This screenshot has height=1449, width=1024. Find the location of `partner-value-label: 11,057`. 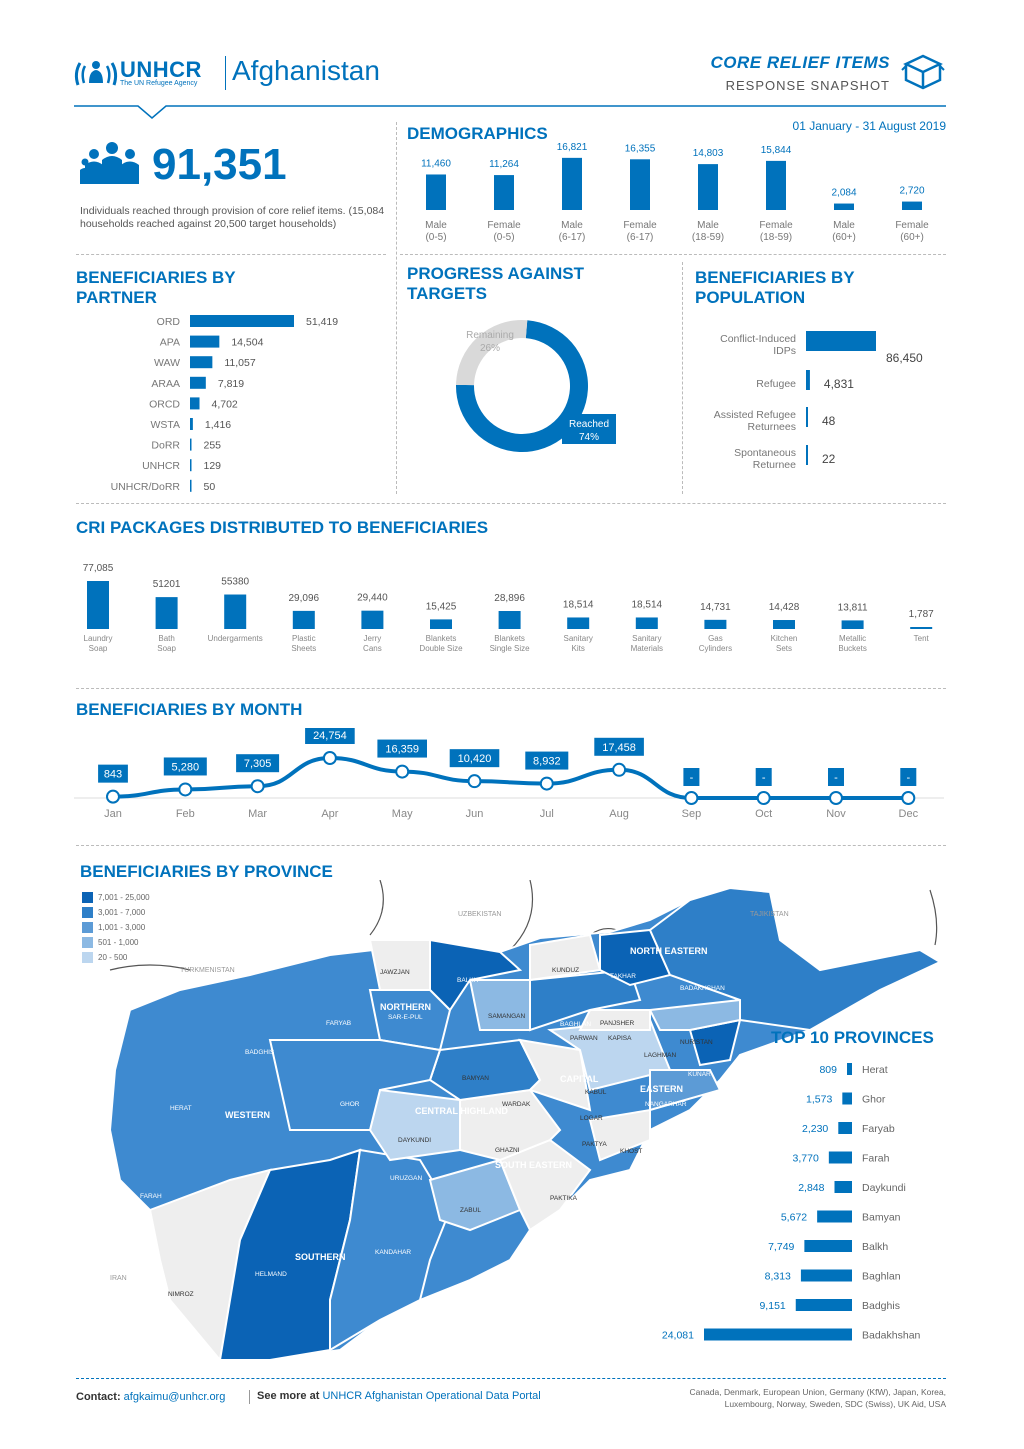

partner-value-label: 11,057 is located at coordinates (239, 363).